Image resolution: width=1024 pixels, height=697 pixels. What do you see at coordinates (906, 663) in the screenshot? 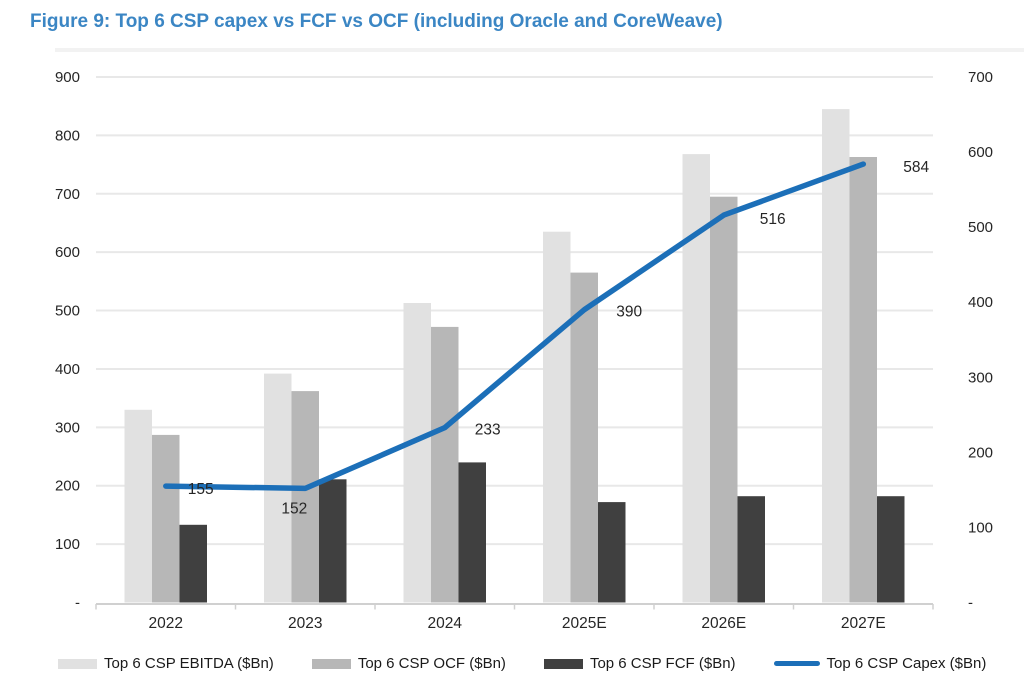
I see `legend-label-capex: Top 6 CSP Capex ($Bn)` at bounding box center [906, 663].